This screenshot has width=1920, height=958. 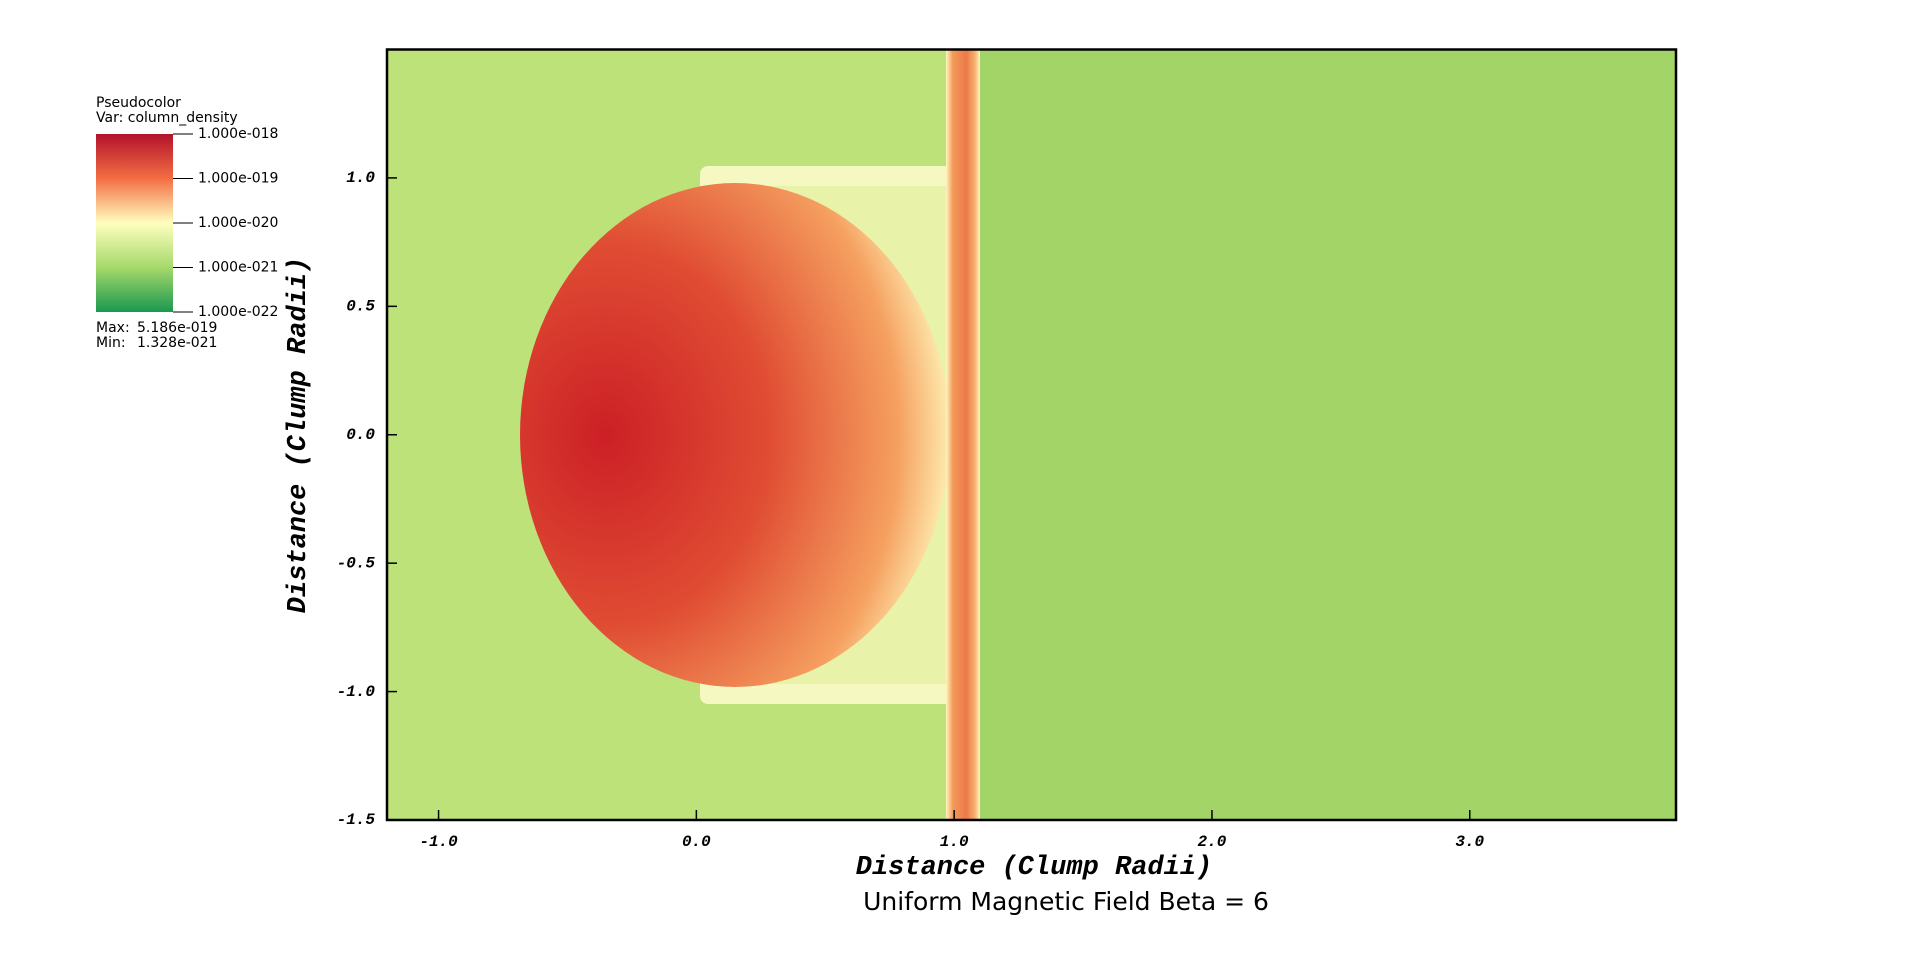 What do you see at coordinates (1034, 868) in the screenshot?
I see `x-axis-label: Distance (Clump Radii)` at bounding box center [1034, 868].